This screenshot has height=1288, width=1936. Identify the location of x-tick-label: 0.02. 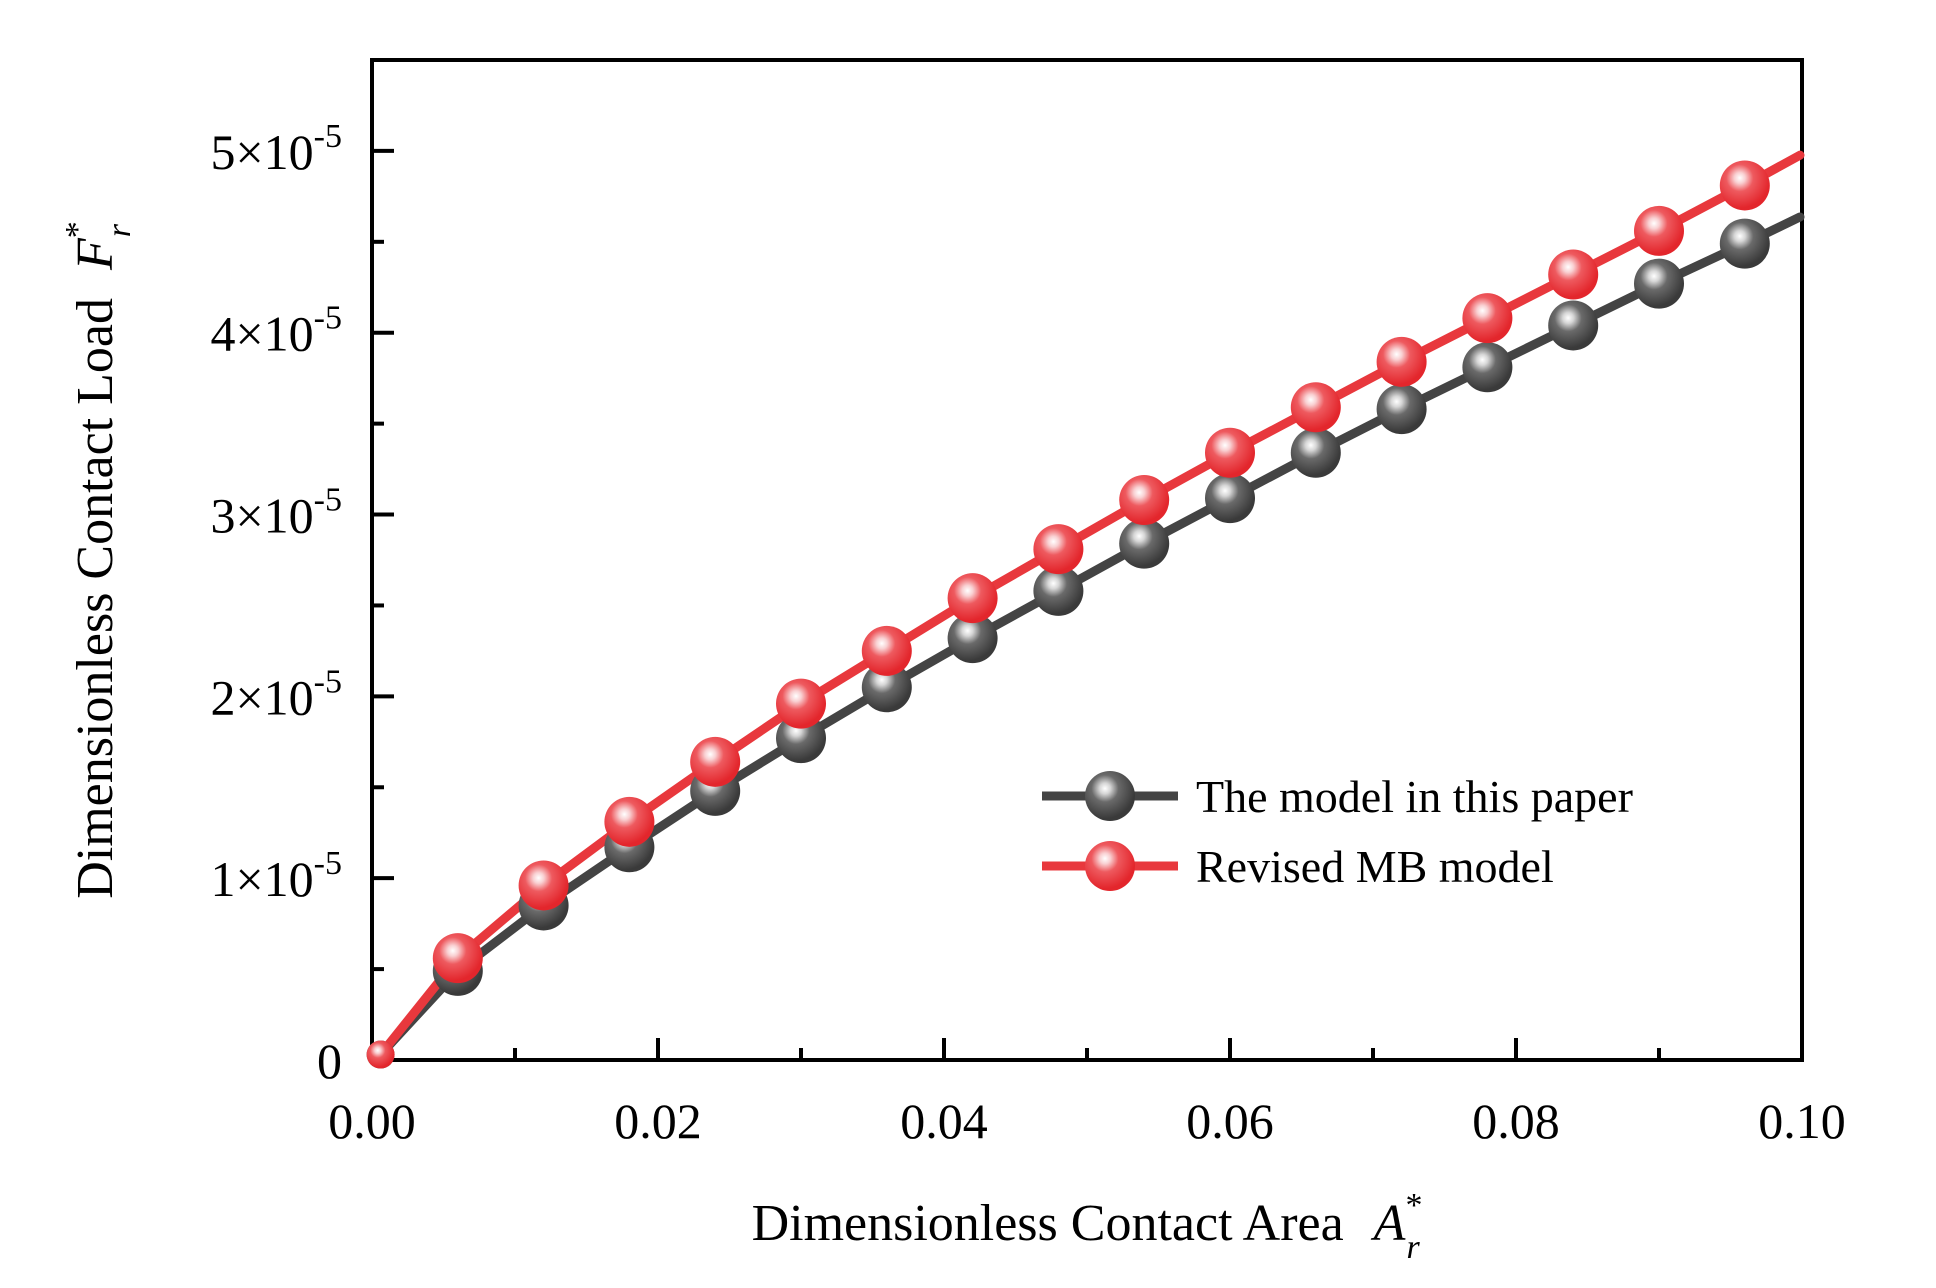
(658, 1121).